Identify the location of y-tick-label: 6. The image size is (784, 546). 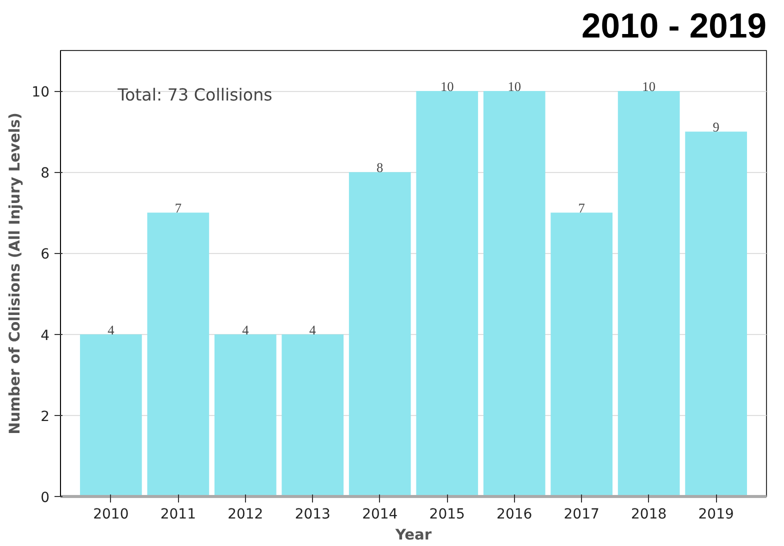
(45, 254).